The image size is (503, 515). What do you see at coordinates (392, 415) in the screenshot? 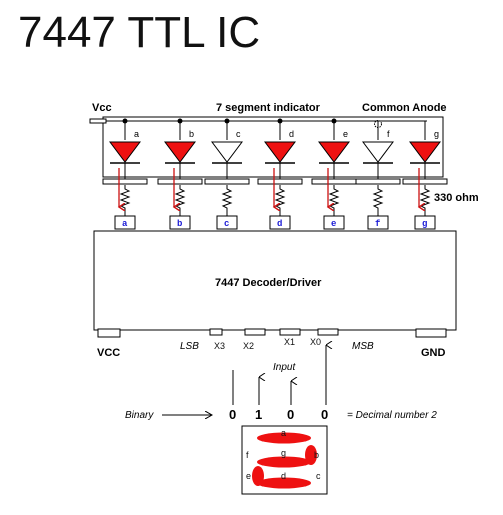
I see `decimal-result: = Decimal number 2` at bounding box center [392, 415].